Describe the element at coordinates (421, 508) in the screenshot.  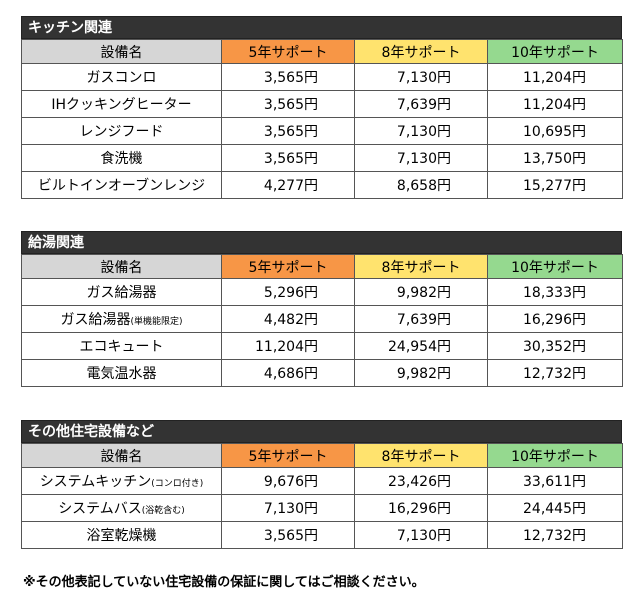
I see `price-8-year: 16,296円` at that location.